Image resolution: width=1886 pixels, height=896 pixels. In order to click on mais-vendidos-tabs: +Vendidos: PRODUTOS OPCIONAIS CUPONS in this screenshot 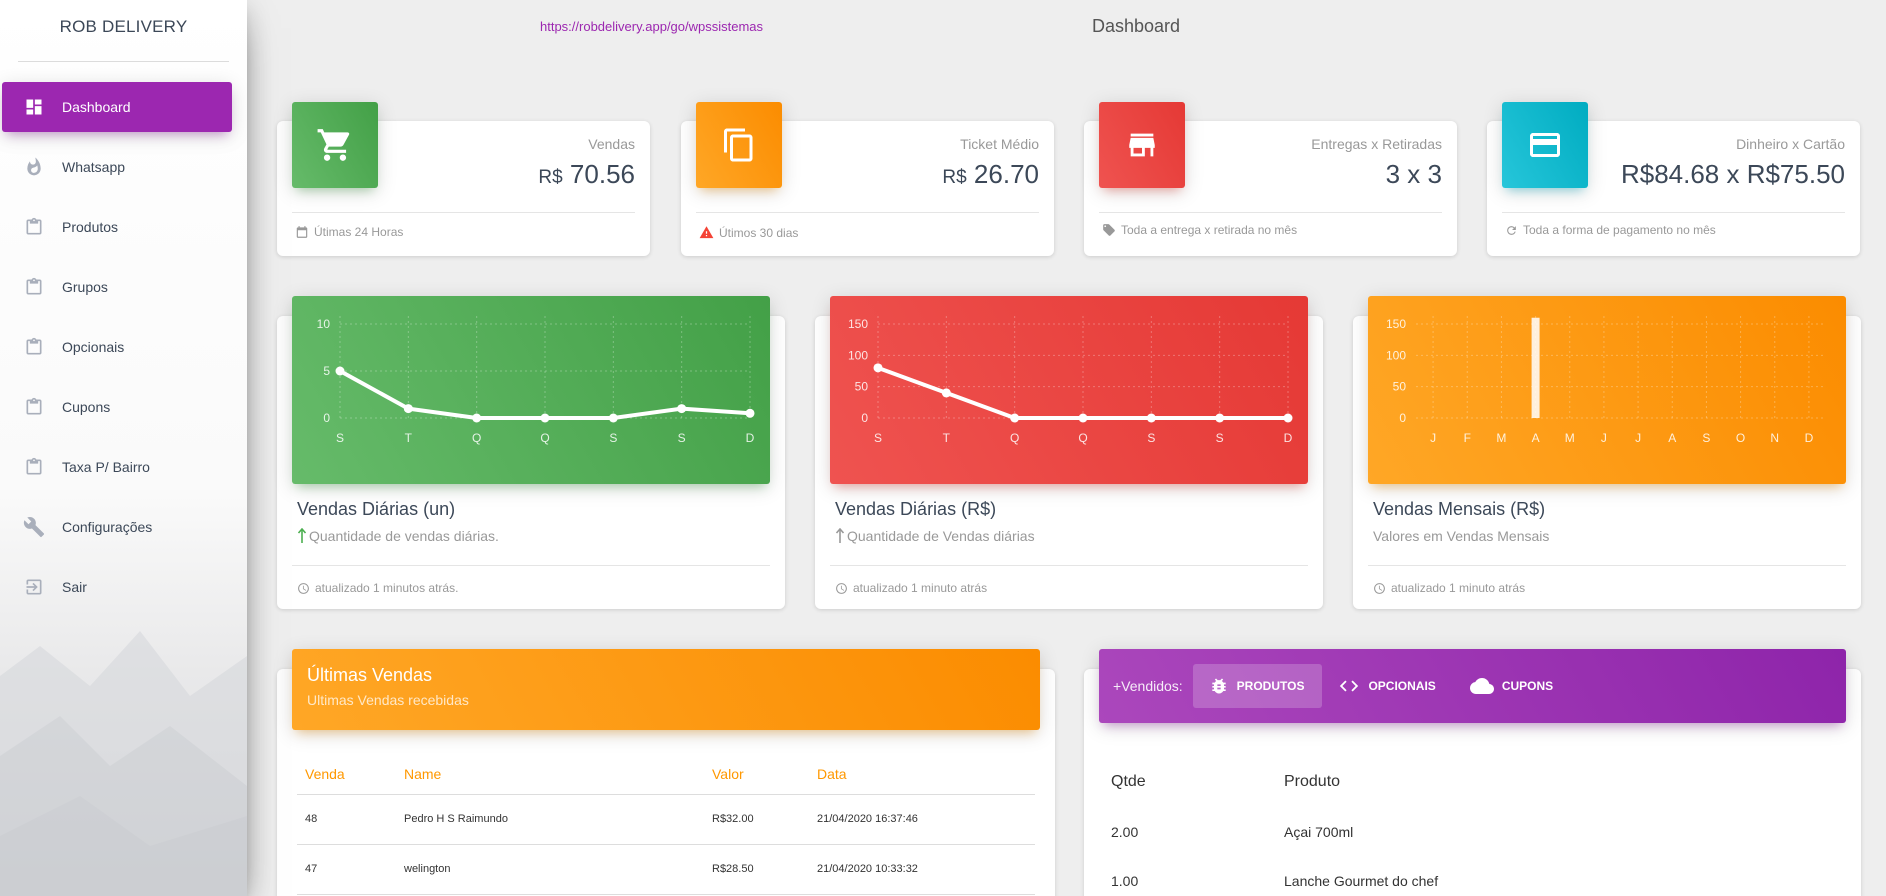, I will do `click(1472, 686)`.